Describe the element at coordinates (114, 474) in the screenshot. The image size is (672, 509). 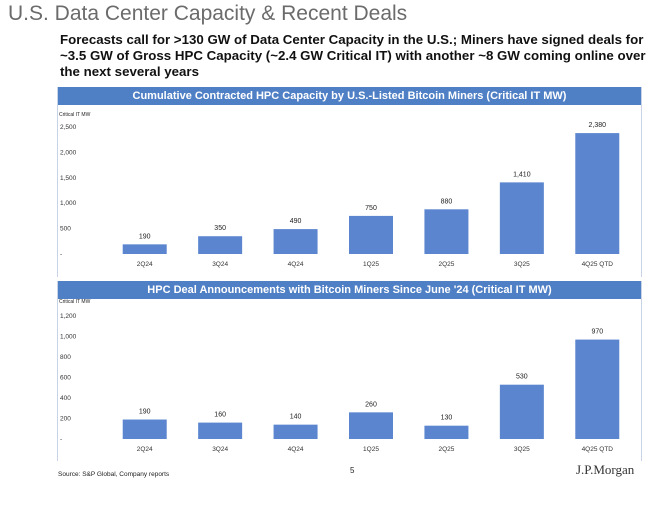
I see `source-note: Source: S&P Global, Company reports` at that location.